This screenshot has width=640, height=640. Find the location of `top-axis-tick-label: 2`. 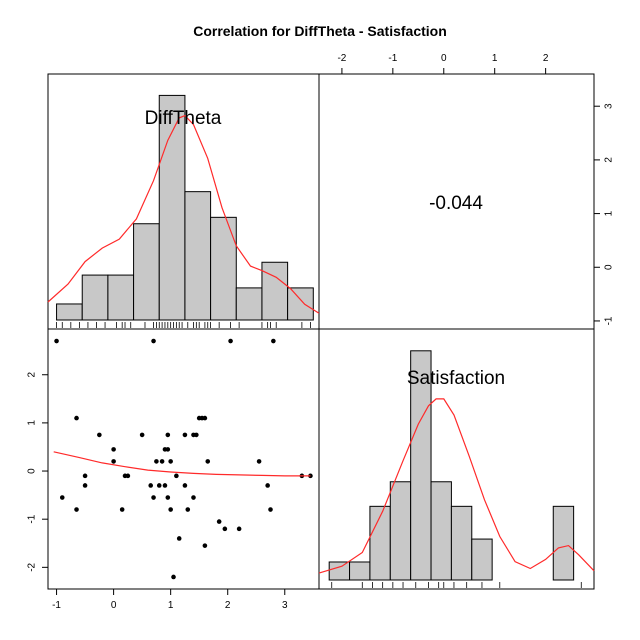

top-axis-tick-label: 2 is located at coordinates (546, 58).